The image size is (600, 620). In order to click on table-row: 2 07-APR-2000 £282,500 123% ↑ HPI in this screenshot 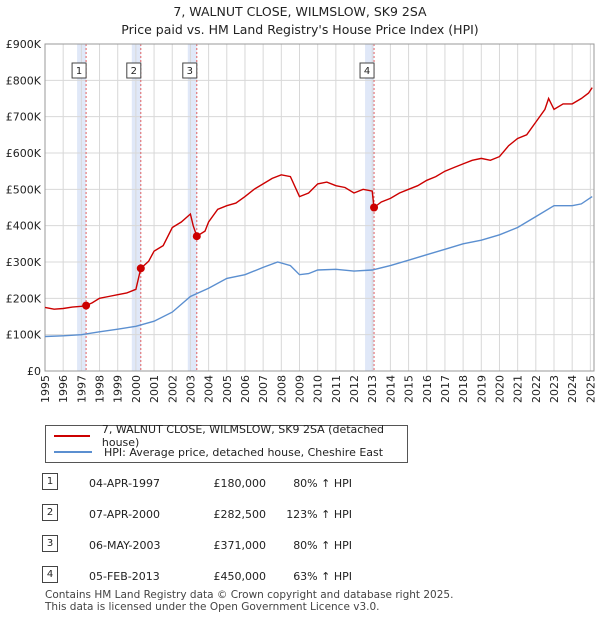, I will do `click(302, 519)`.